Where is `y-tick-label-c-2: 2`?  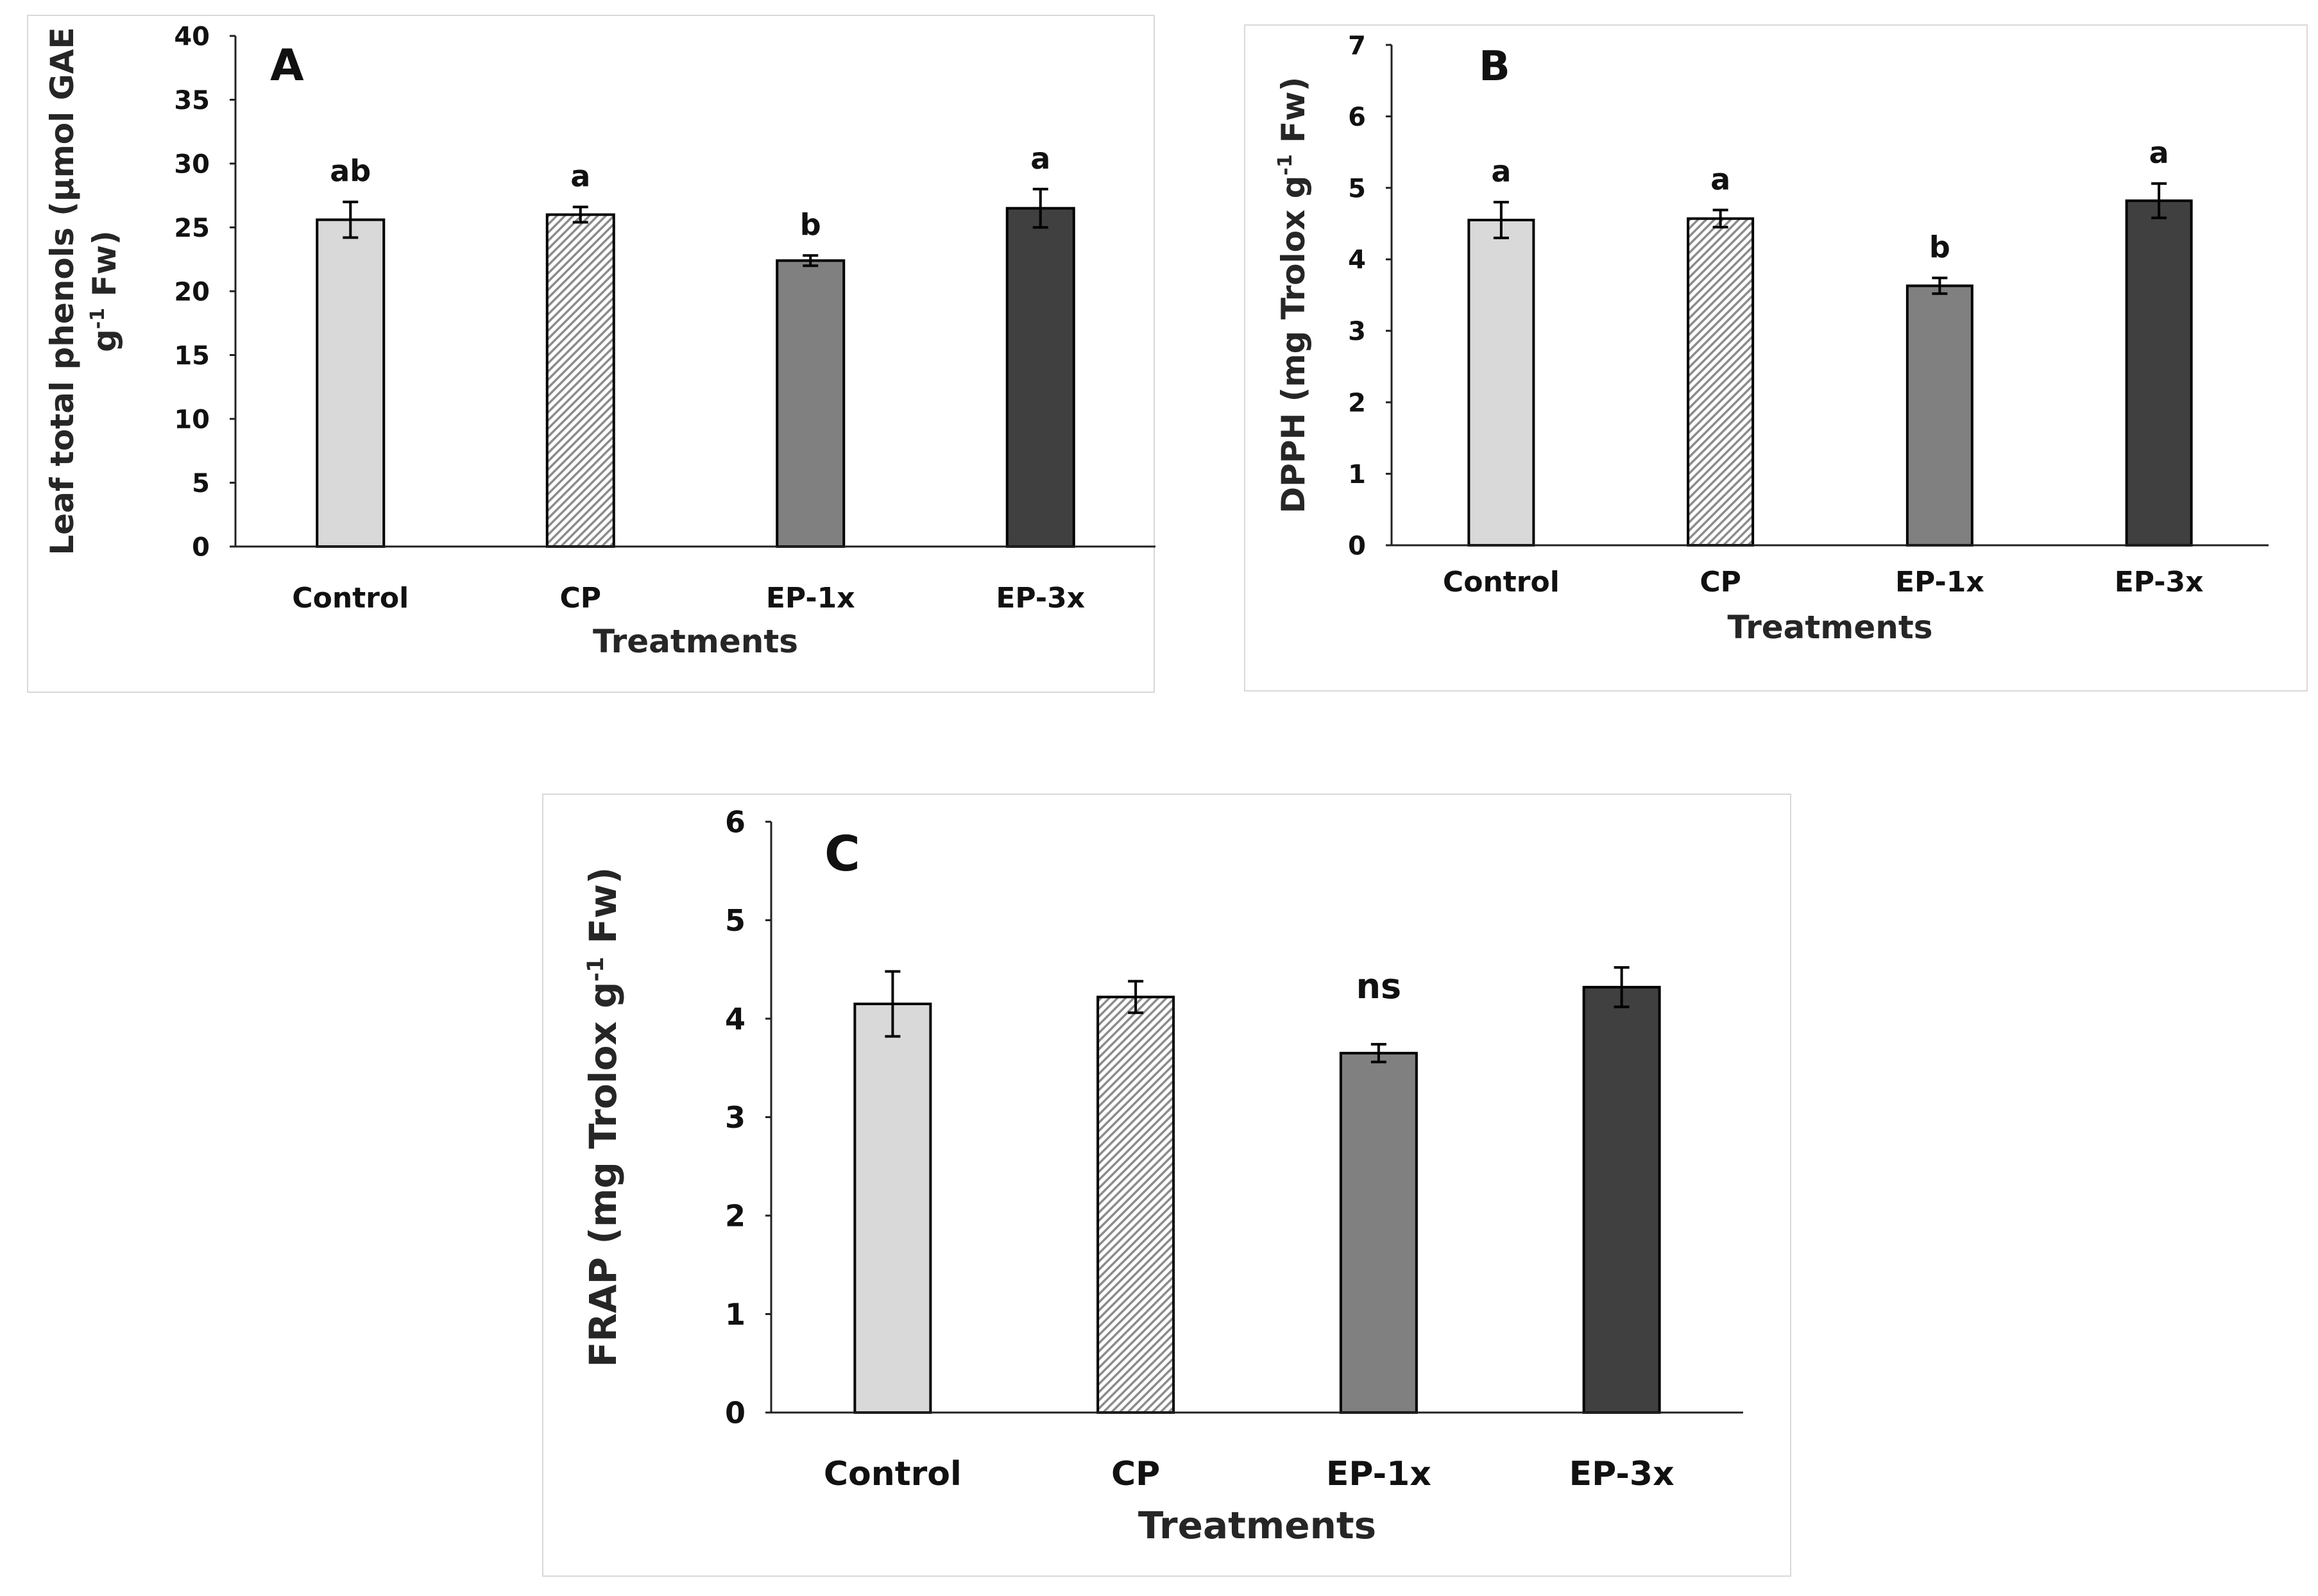
y-tick-label-c-2: 2 is located at coordinates (735, 1217).